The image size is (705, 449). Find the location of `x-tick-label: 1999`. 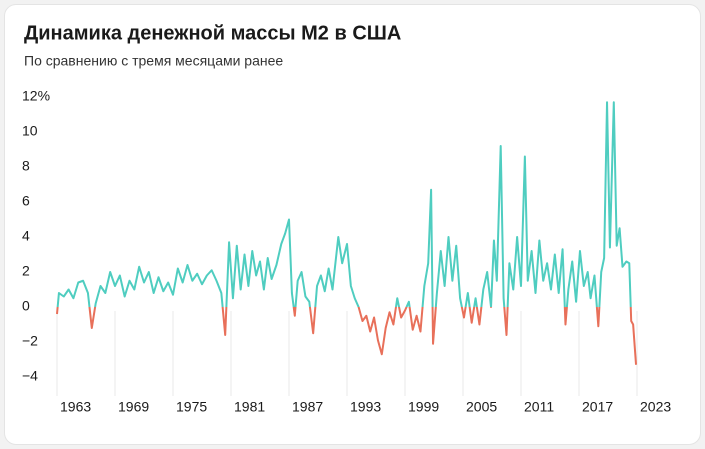

x-tick-label: 1999 is located at coordinates (423, 407).